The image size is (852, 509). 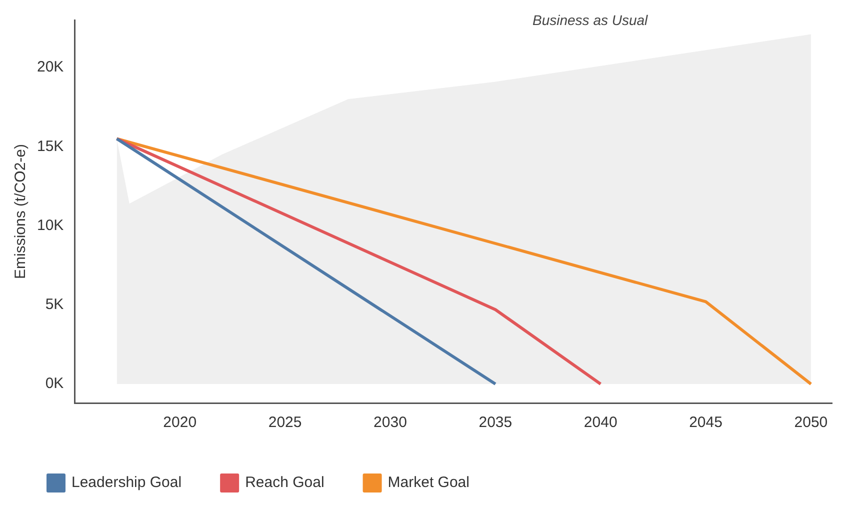 What do you see at coordinates (284, 483) in the screenshot?
I see `legend-label: Reach Goal` at bounding box center [284, 483].